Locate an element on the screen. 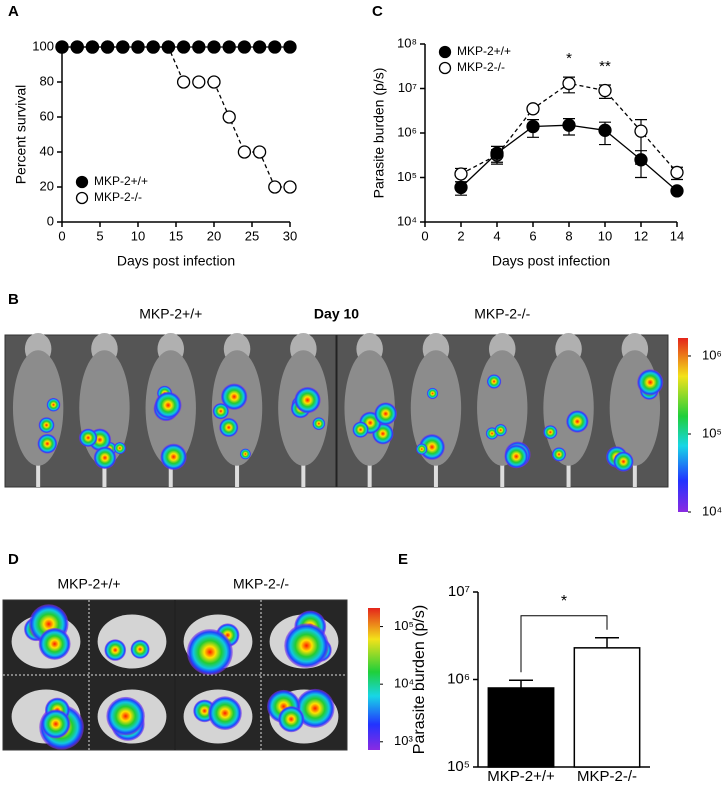  legend-marker is located at coordinates (82, 198).